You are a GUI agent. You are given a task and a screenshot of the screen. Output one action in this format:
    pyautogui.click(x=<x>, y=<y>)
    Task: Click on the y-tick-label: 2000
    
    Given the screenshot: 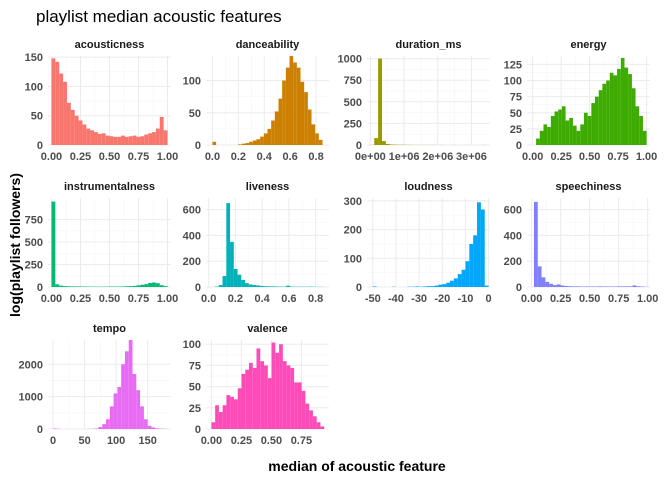 What is the action you would take?
    pyautogui.click(x=31, y=365)
    